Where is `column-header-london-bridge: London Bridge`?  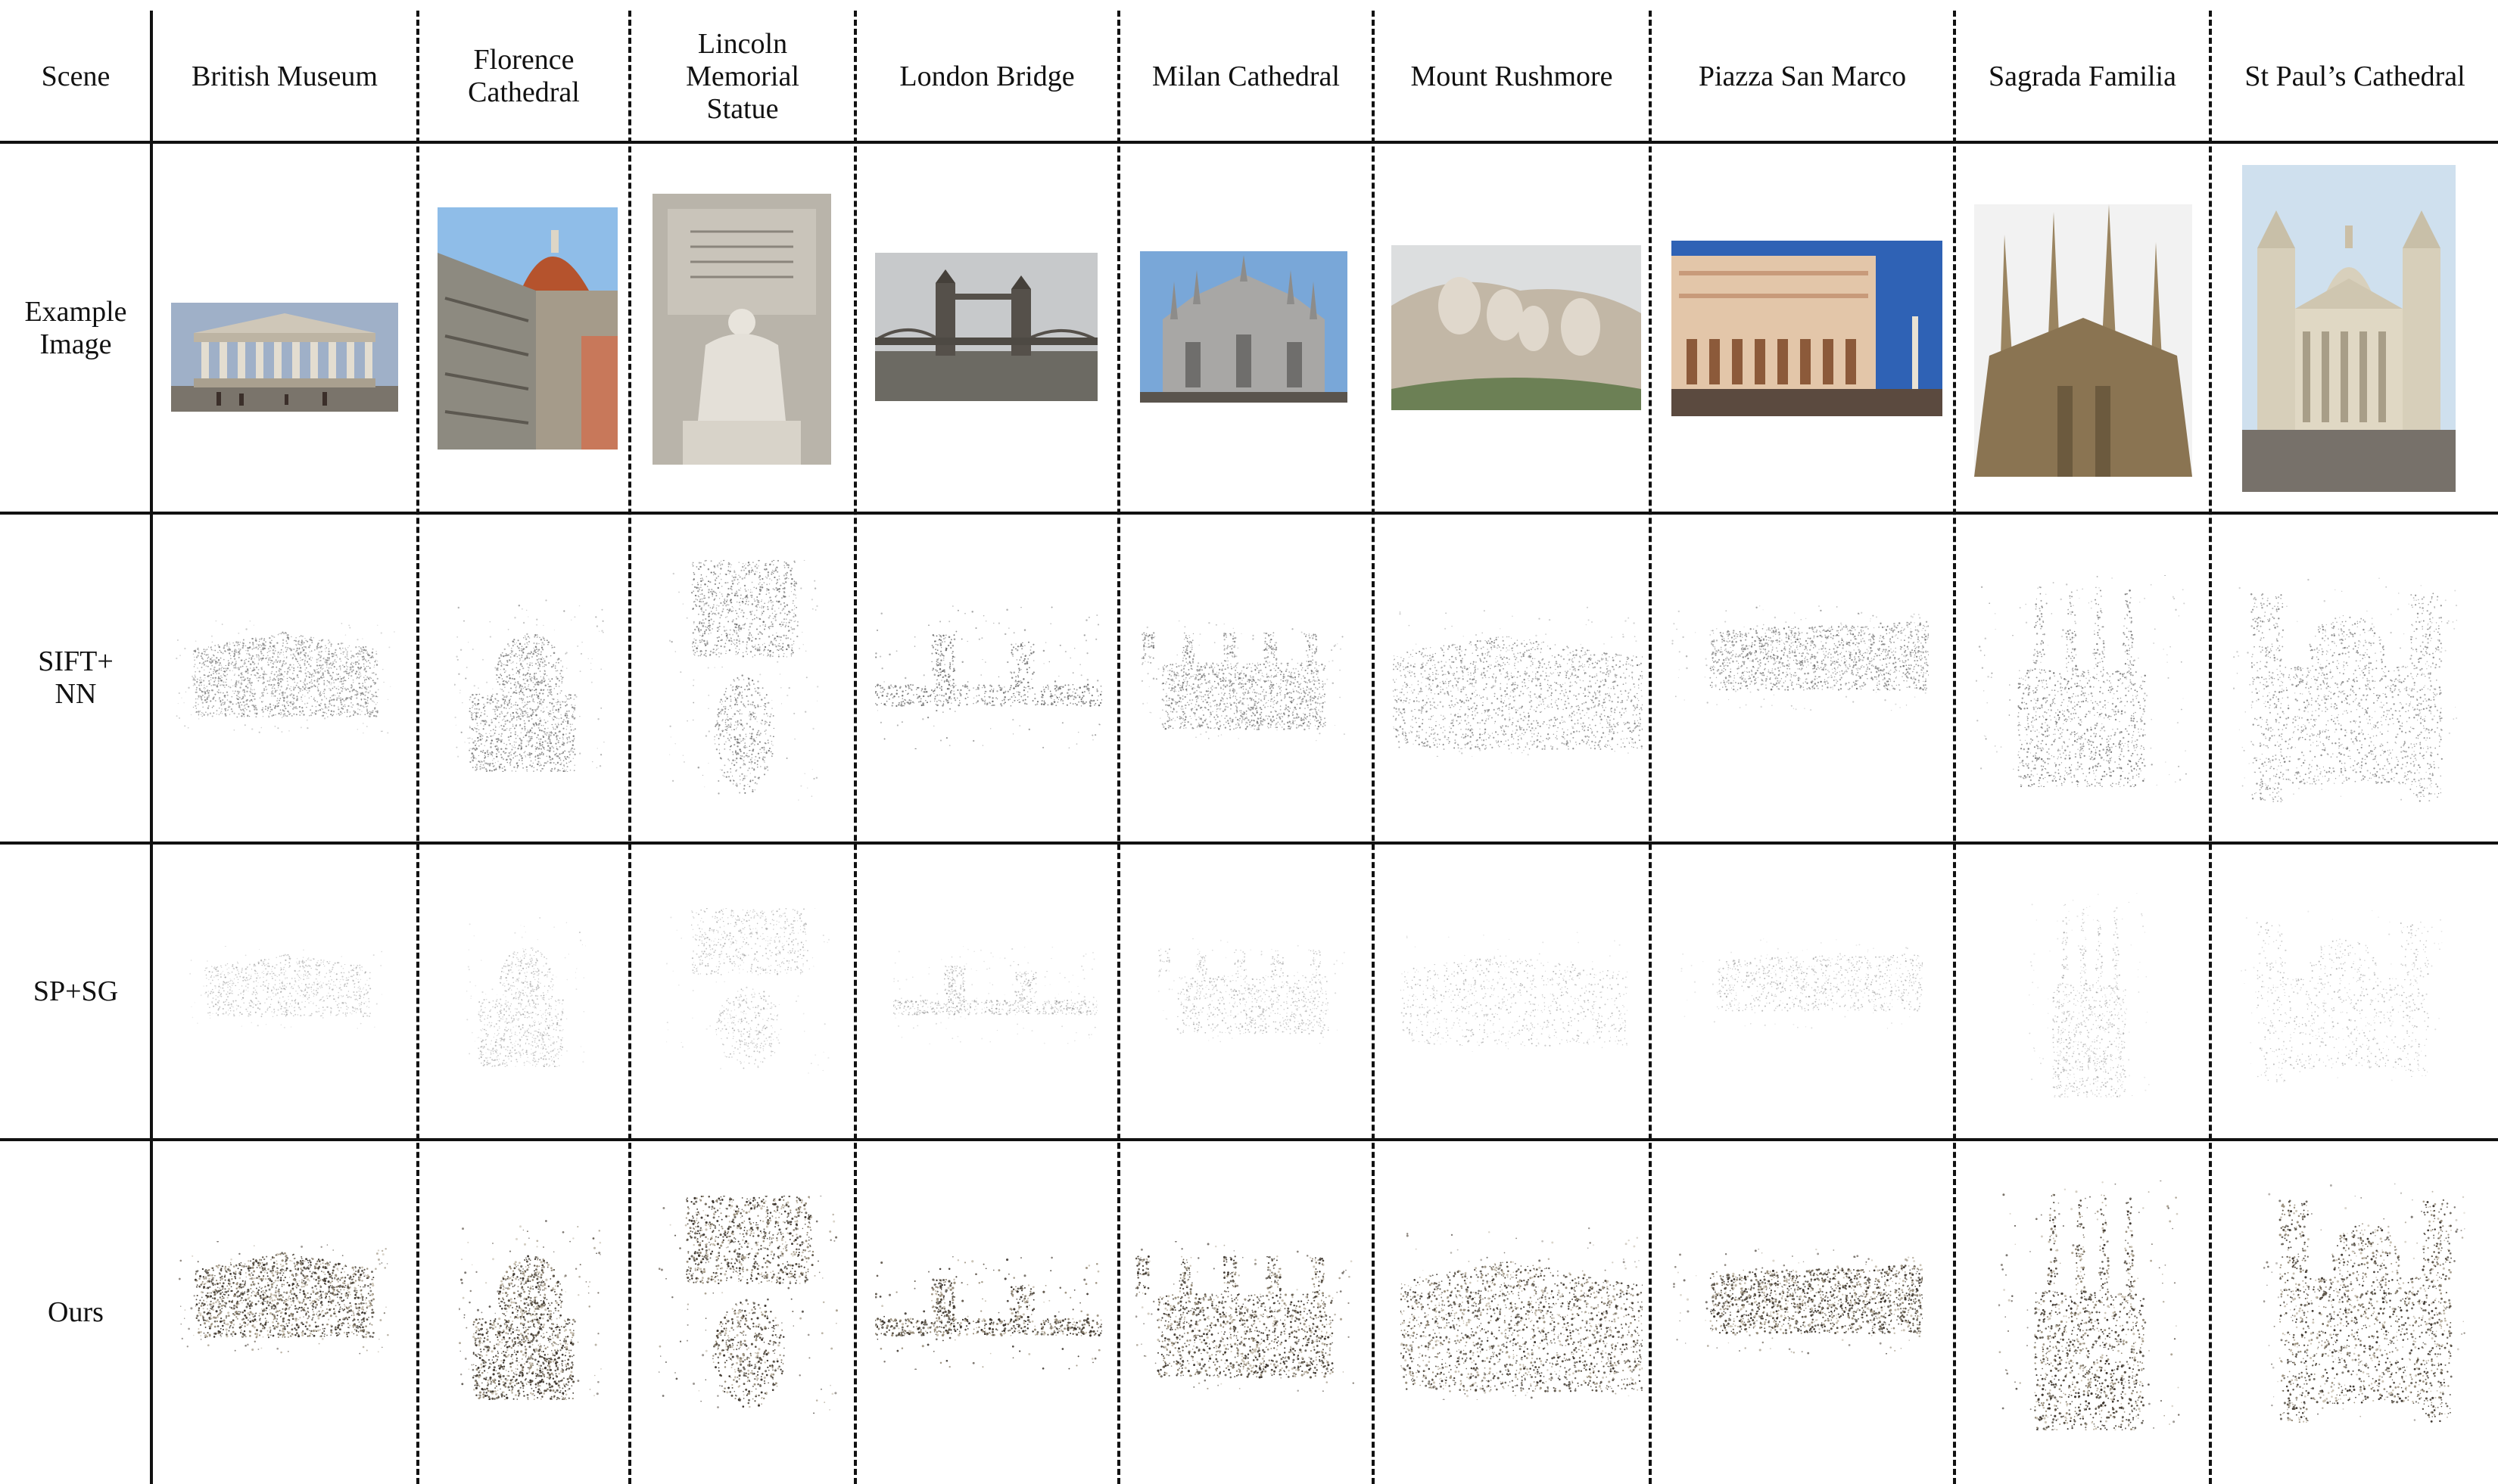
column-header-london-bridge: London Bridge is located at coordinates (987, 76).